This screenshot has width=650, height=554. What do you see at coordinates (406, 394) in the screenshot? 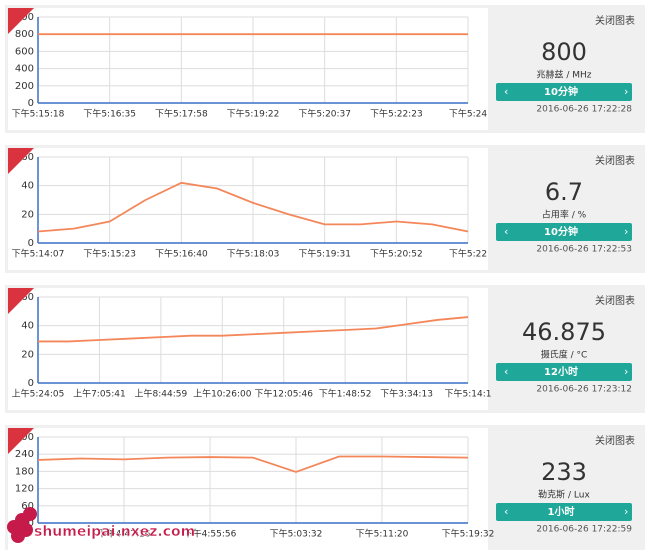
I see `x-tick-label: 下午3:34:13` at bounding box center [406, 394].